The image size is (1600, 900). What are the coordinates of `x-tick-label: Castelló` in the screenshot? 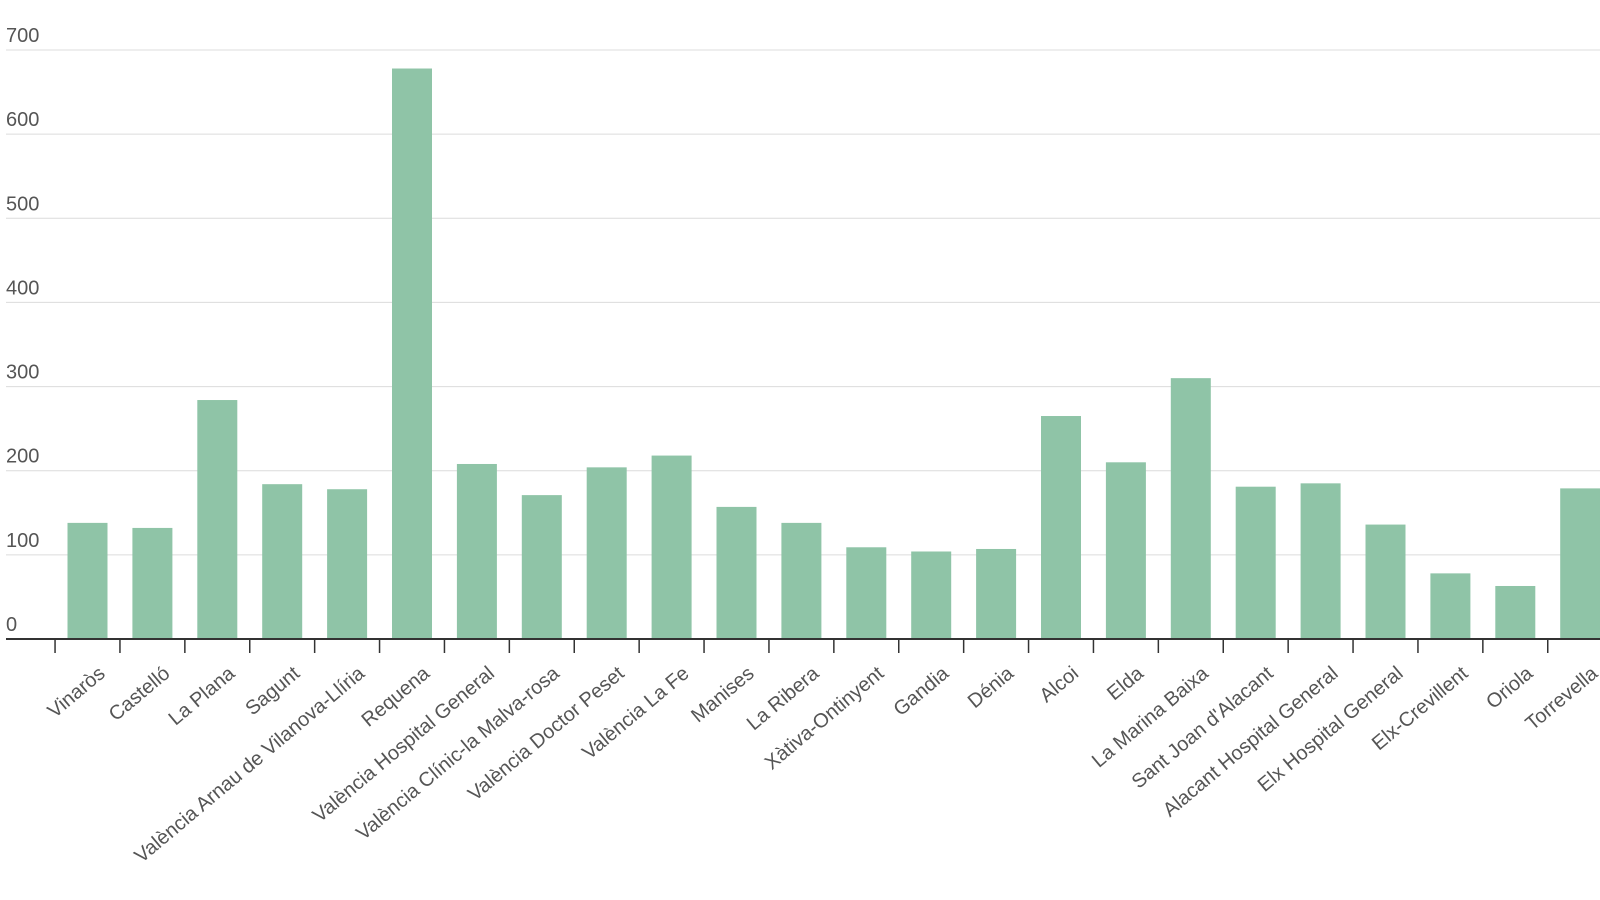 It's located at (140, 693).